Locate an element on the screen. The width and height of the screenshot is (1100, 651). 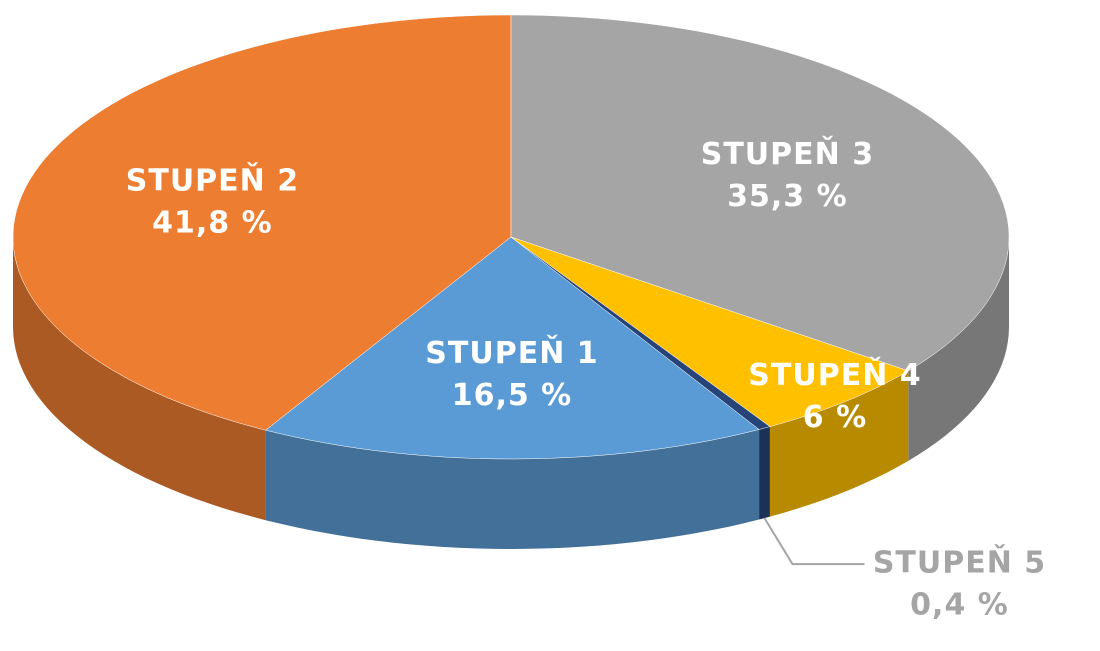
slice-label: STUPEŇ 4 is located at coordinates (834, 375).